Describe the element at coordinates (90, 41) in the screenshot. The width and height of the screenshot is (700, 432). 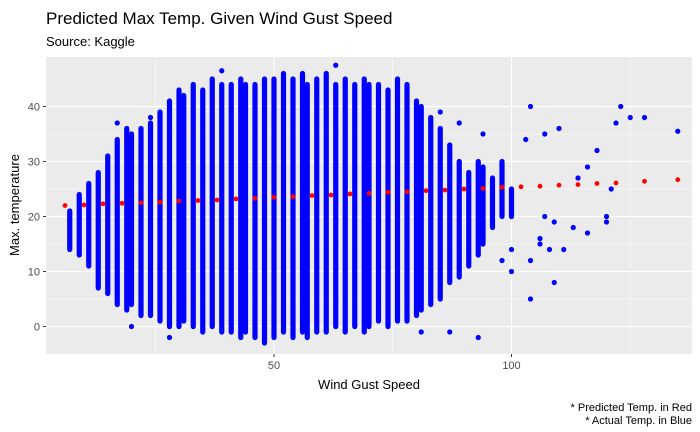
I see `chart-subtitle: Source: Kaggle` at that location.